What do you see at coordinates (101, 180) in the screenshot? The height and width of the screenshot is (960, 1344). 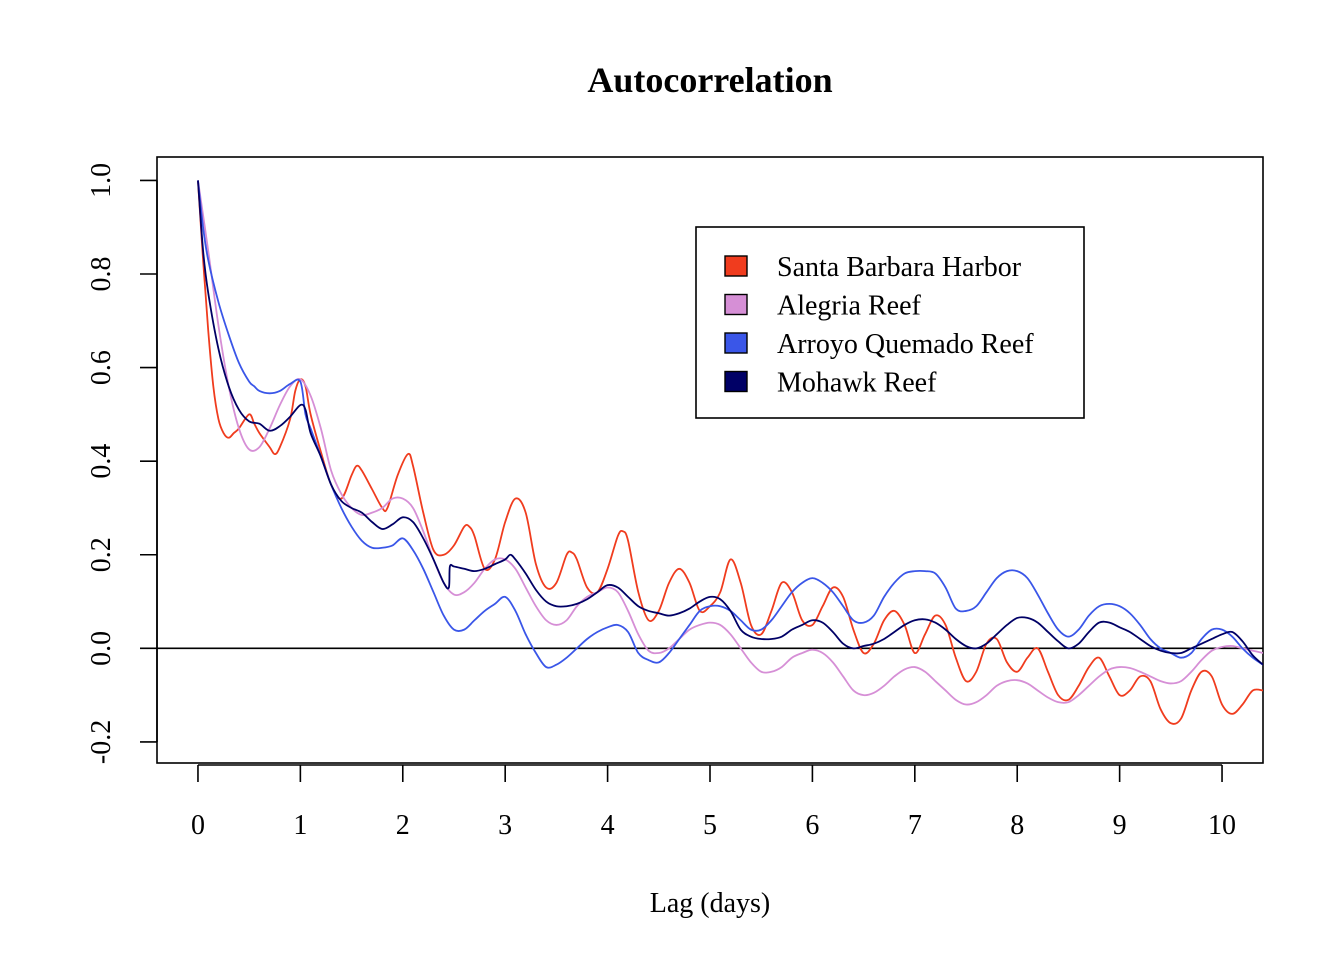 I see `y-tick-label: 1.0` at bounding box center [101, 180].